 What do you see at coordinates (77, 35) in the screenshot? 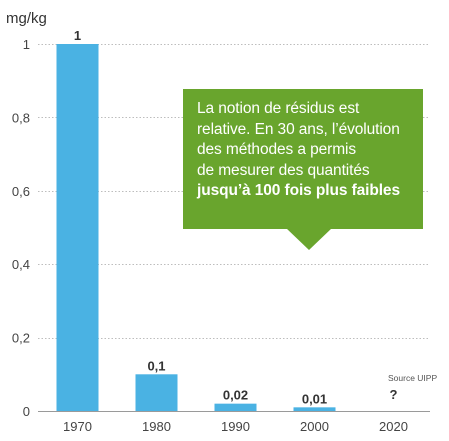
I see `data-label: 1` at bounding box center [77, 35].